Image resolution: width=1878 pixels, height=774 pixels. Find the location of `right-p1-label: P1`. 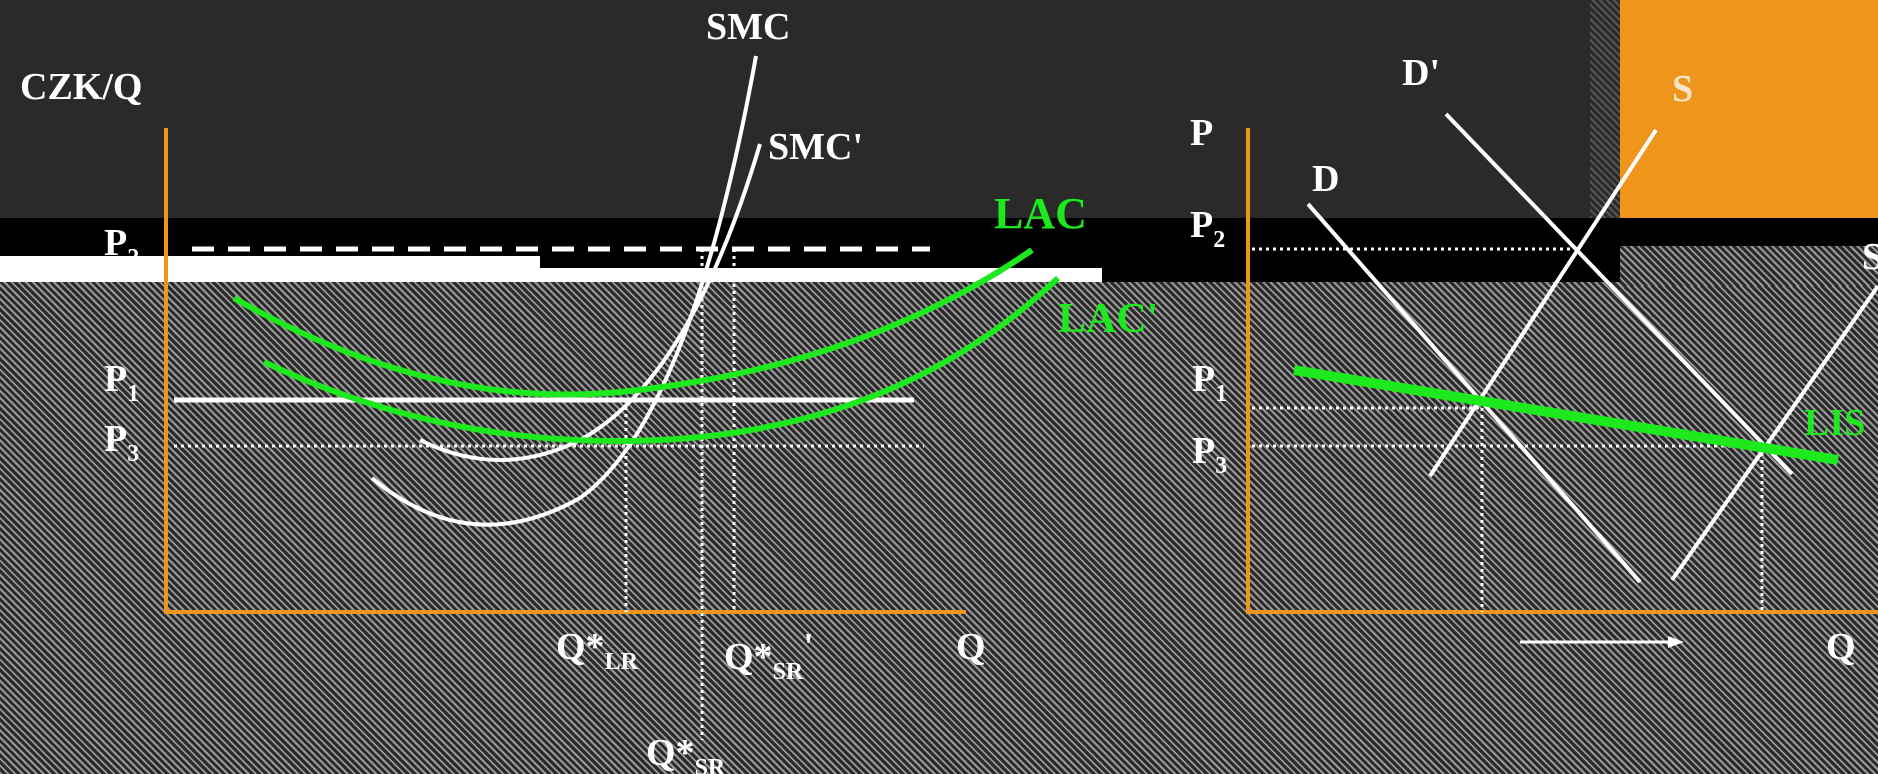

right-p1-label: P1 is located at coordinates (1210, 382).